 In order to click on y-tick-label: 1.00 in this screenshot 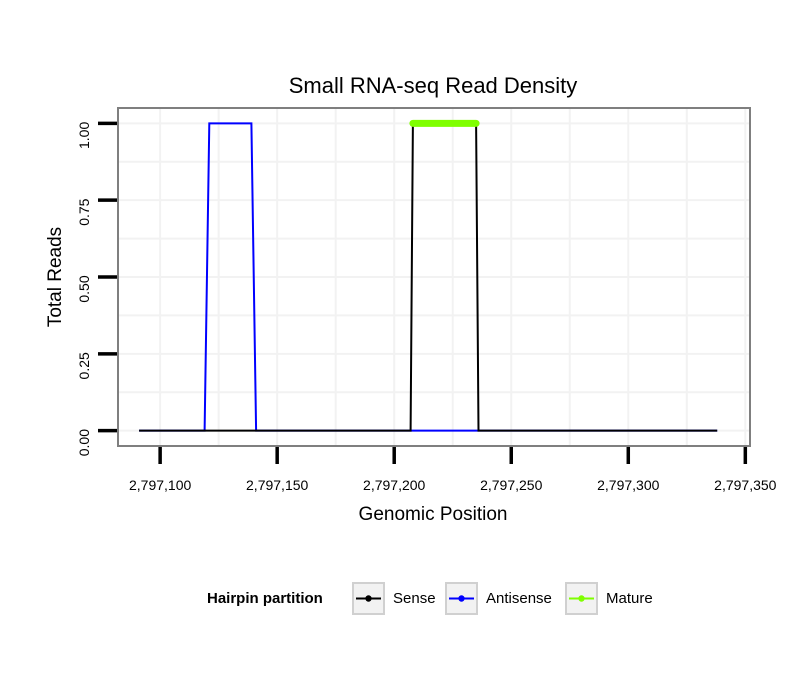, I will do `click(84, 135)`.